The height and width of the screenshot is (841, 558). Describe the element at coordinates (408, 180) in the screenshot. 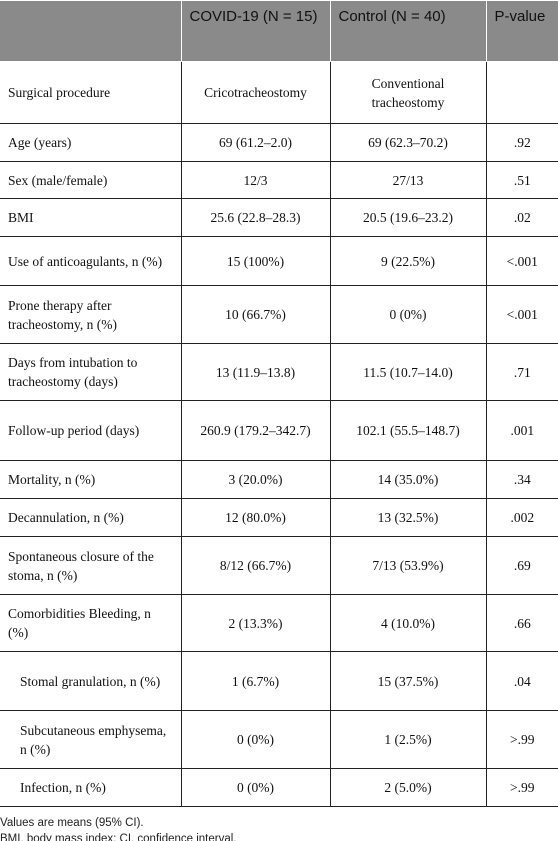

I see `table-cell: 27/13` at that location.